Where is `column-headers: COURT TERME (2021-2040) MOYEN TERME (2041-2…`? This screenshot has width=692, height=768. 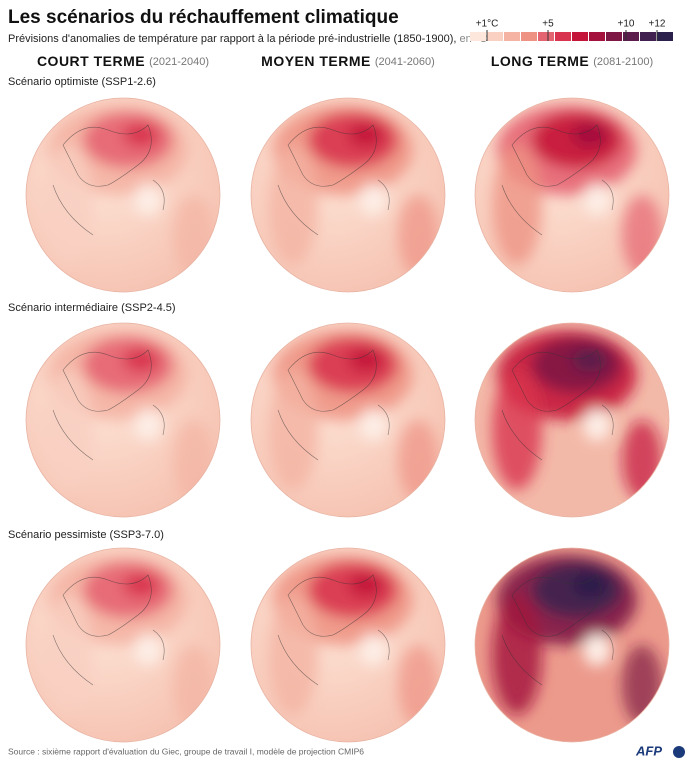 column-headers: COURT TERME (2021-2040) MOYEN TERME (2041-2… is located at coordinates (345, 61).